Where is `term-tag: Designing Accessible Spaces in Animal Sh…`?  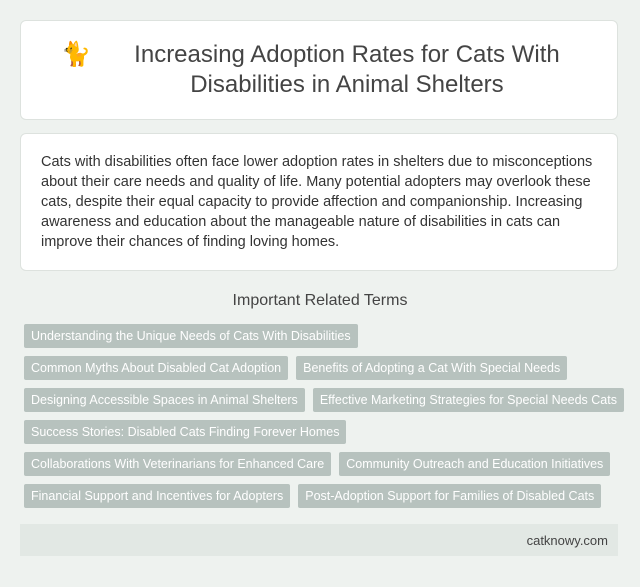
term-tag: Designing Accessible Spaces in Animal Sh… is located at coordinates (164, 400).